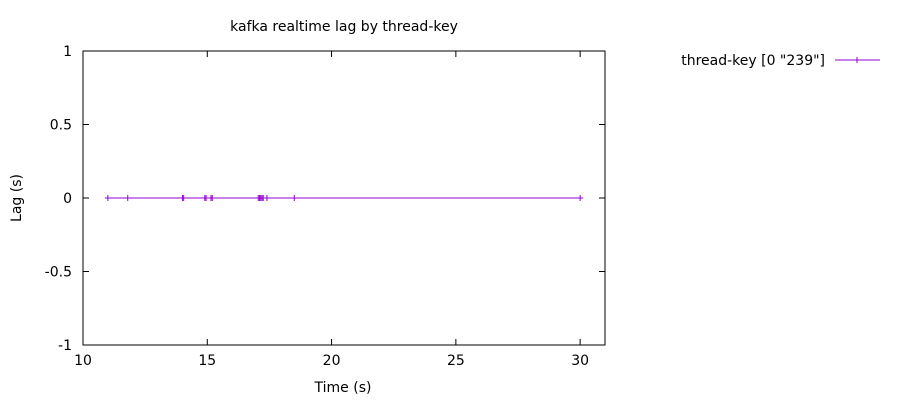 The height and width of the screenshot is (404, 900). I want to click on legend-marker, so click(857, 60).